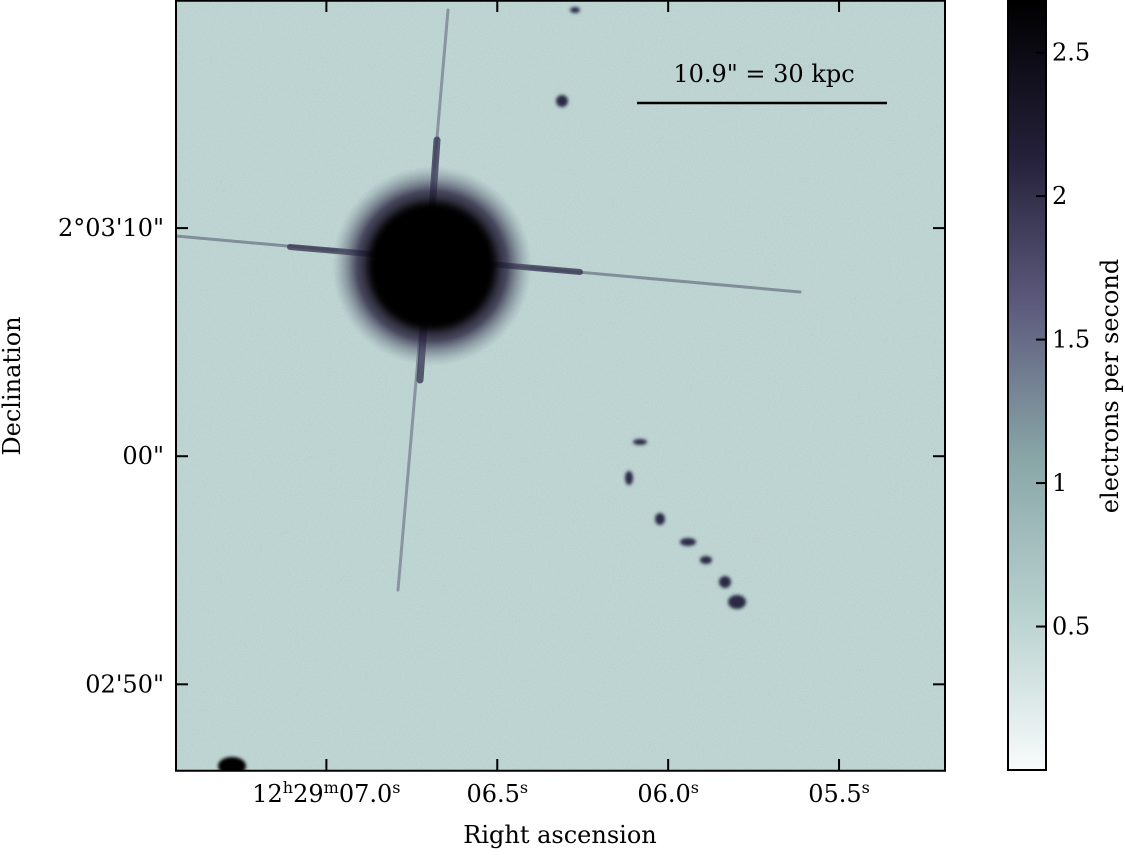 Image resolution: width=1125 pixels, height=855 pixels. What do you see at coordinates (559, 835) in the screenshot?
I see `x-axis-label: Right ascension` at bounding box center [559, 835].